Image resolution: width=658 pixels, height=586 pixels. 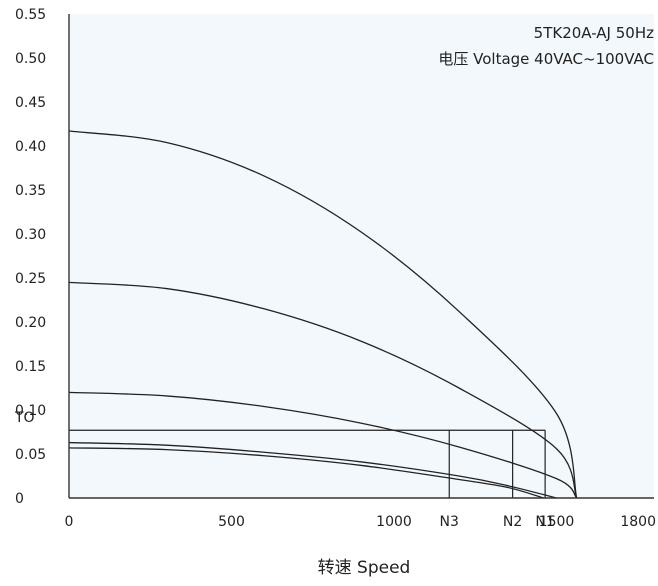 What do you see at coordinates (30, 279) in the screenshot?
I see `y-tick-label: 0.25` at bounding box center [30, 279].